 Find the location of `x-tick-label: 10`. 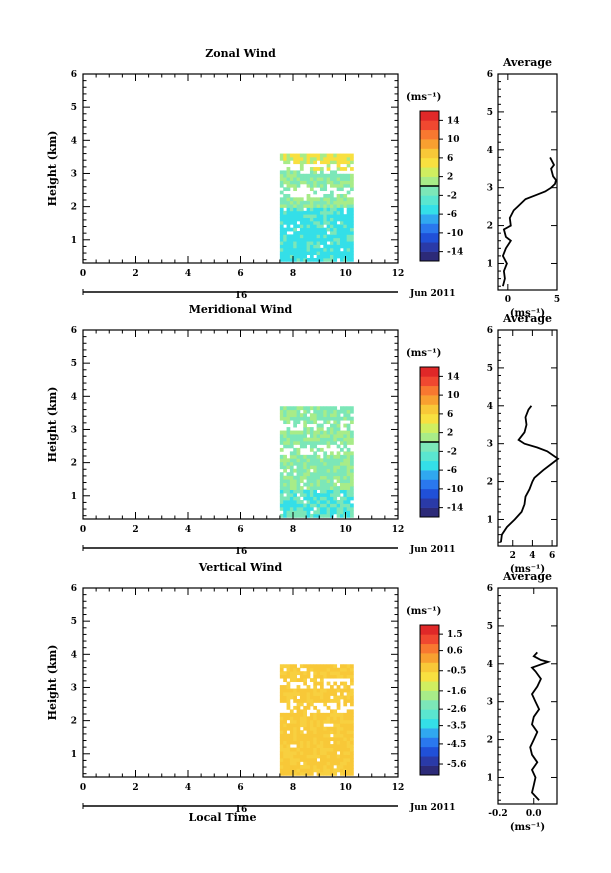

x-tick-label: 10 is located at coordinates (345, 788).